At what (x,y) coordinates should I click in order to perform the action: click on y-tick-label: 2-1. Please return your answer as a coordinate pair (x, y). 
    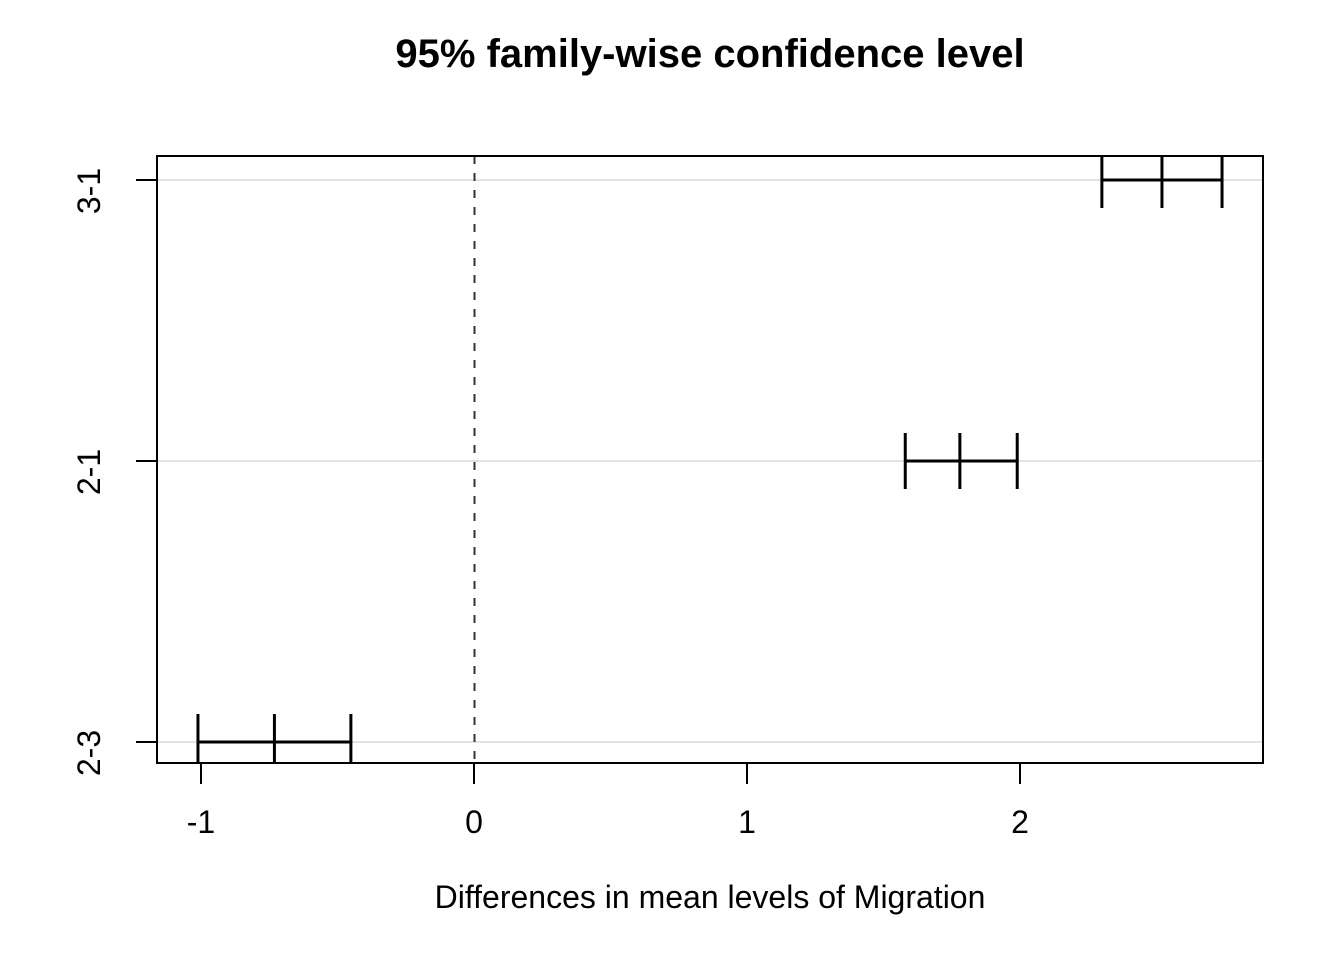
    Looking at the image, I should click on (89, 472).